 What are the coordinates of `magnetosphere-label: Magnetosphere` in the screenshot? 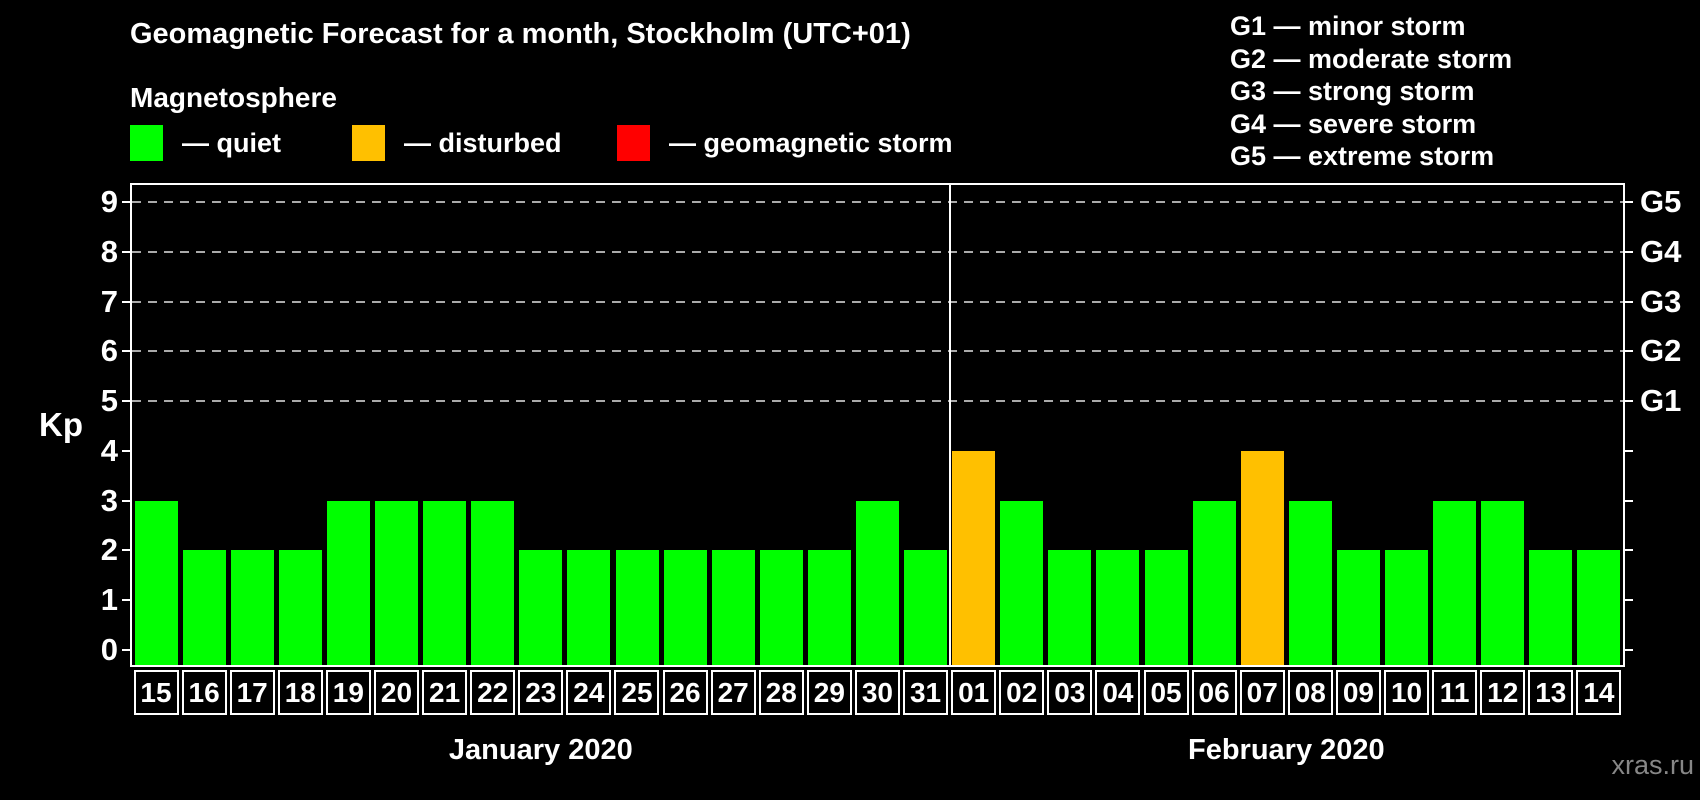 It's located at (233, 97).